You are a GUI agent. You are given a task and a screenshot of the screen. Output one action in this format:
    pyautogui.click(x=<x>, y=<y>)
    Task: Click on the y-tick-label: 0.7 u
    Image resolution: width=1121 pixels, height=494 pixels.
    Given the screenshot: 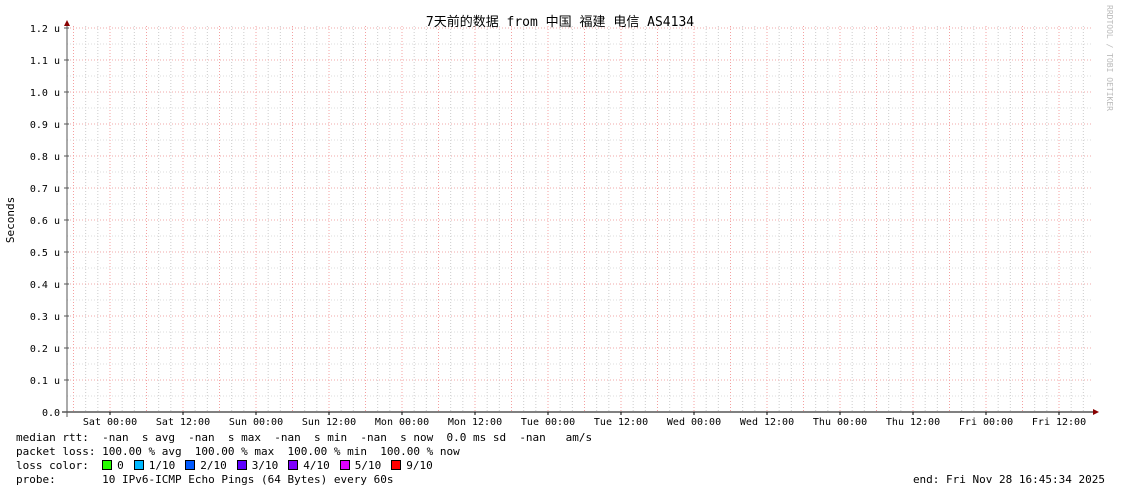 What is the action you would take?
    pyautogui.click(x=45, y=189)
    